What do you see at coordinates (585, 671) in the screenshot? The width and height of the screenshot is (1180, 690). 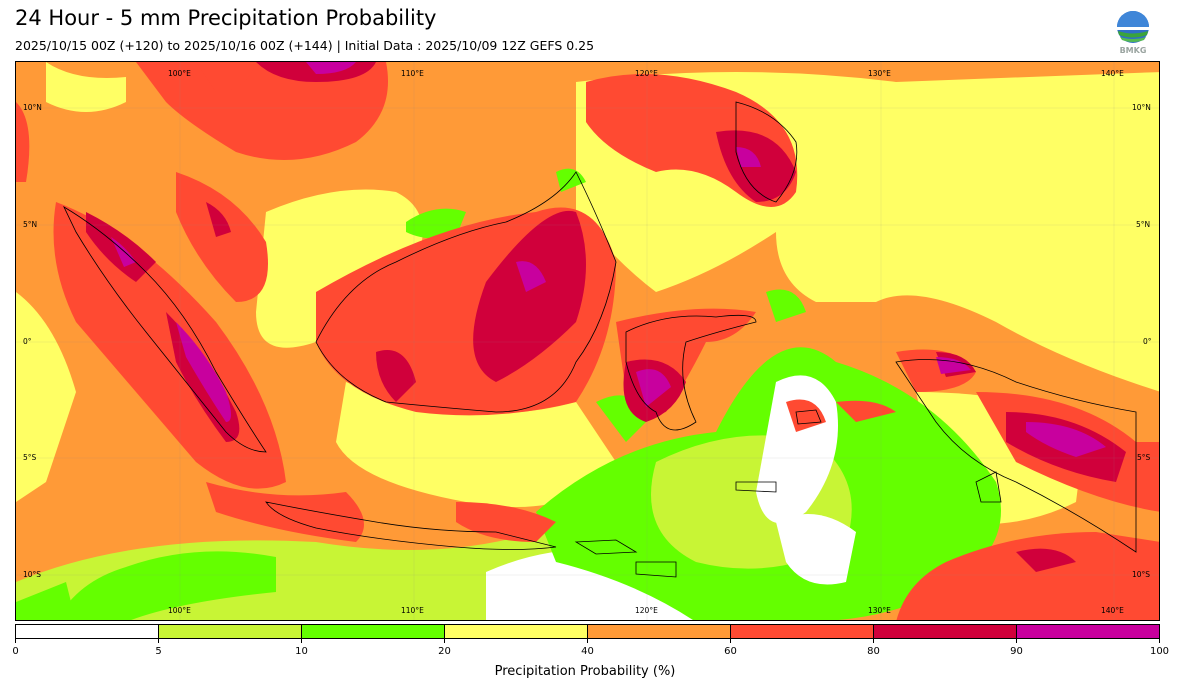 I see `colorbar-label-text: Precipitation Probability (%)` at bounding box center [585, 671].